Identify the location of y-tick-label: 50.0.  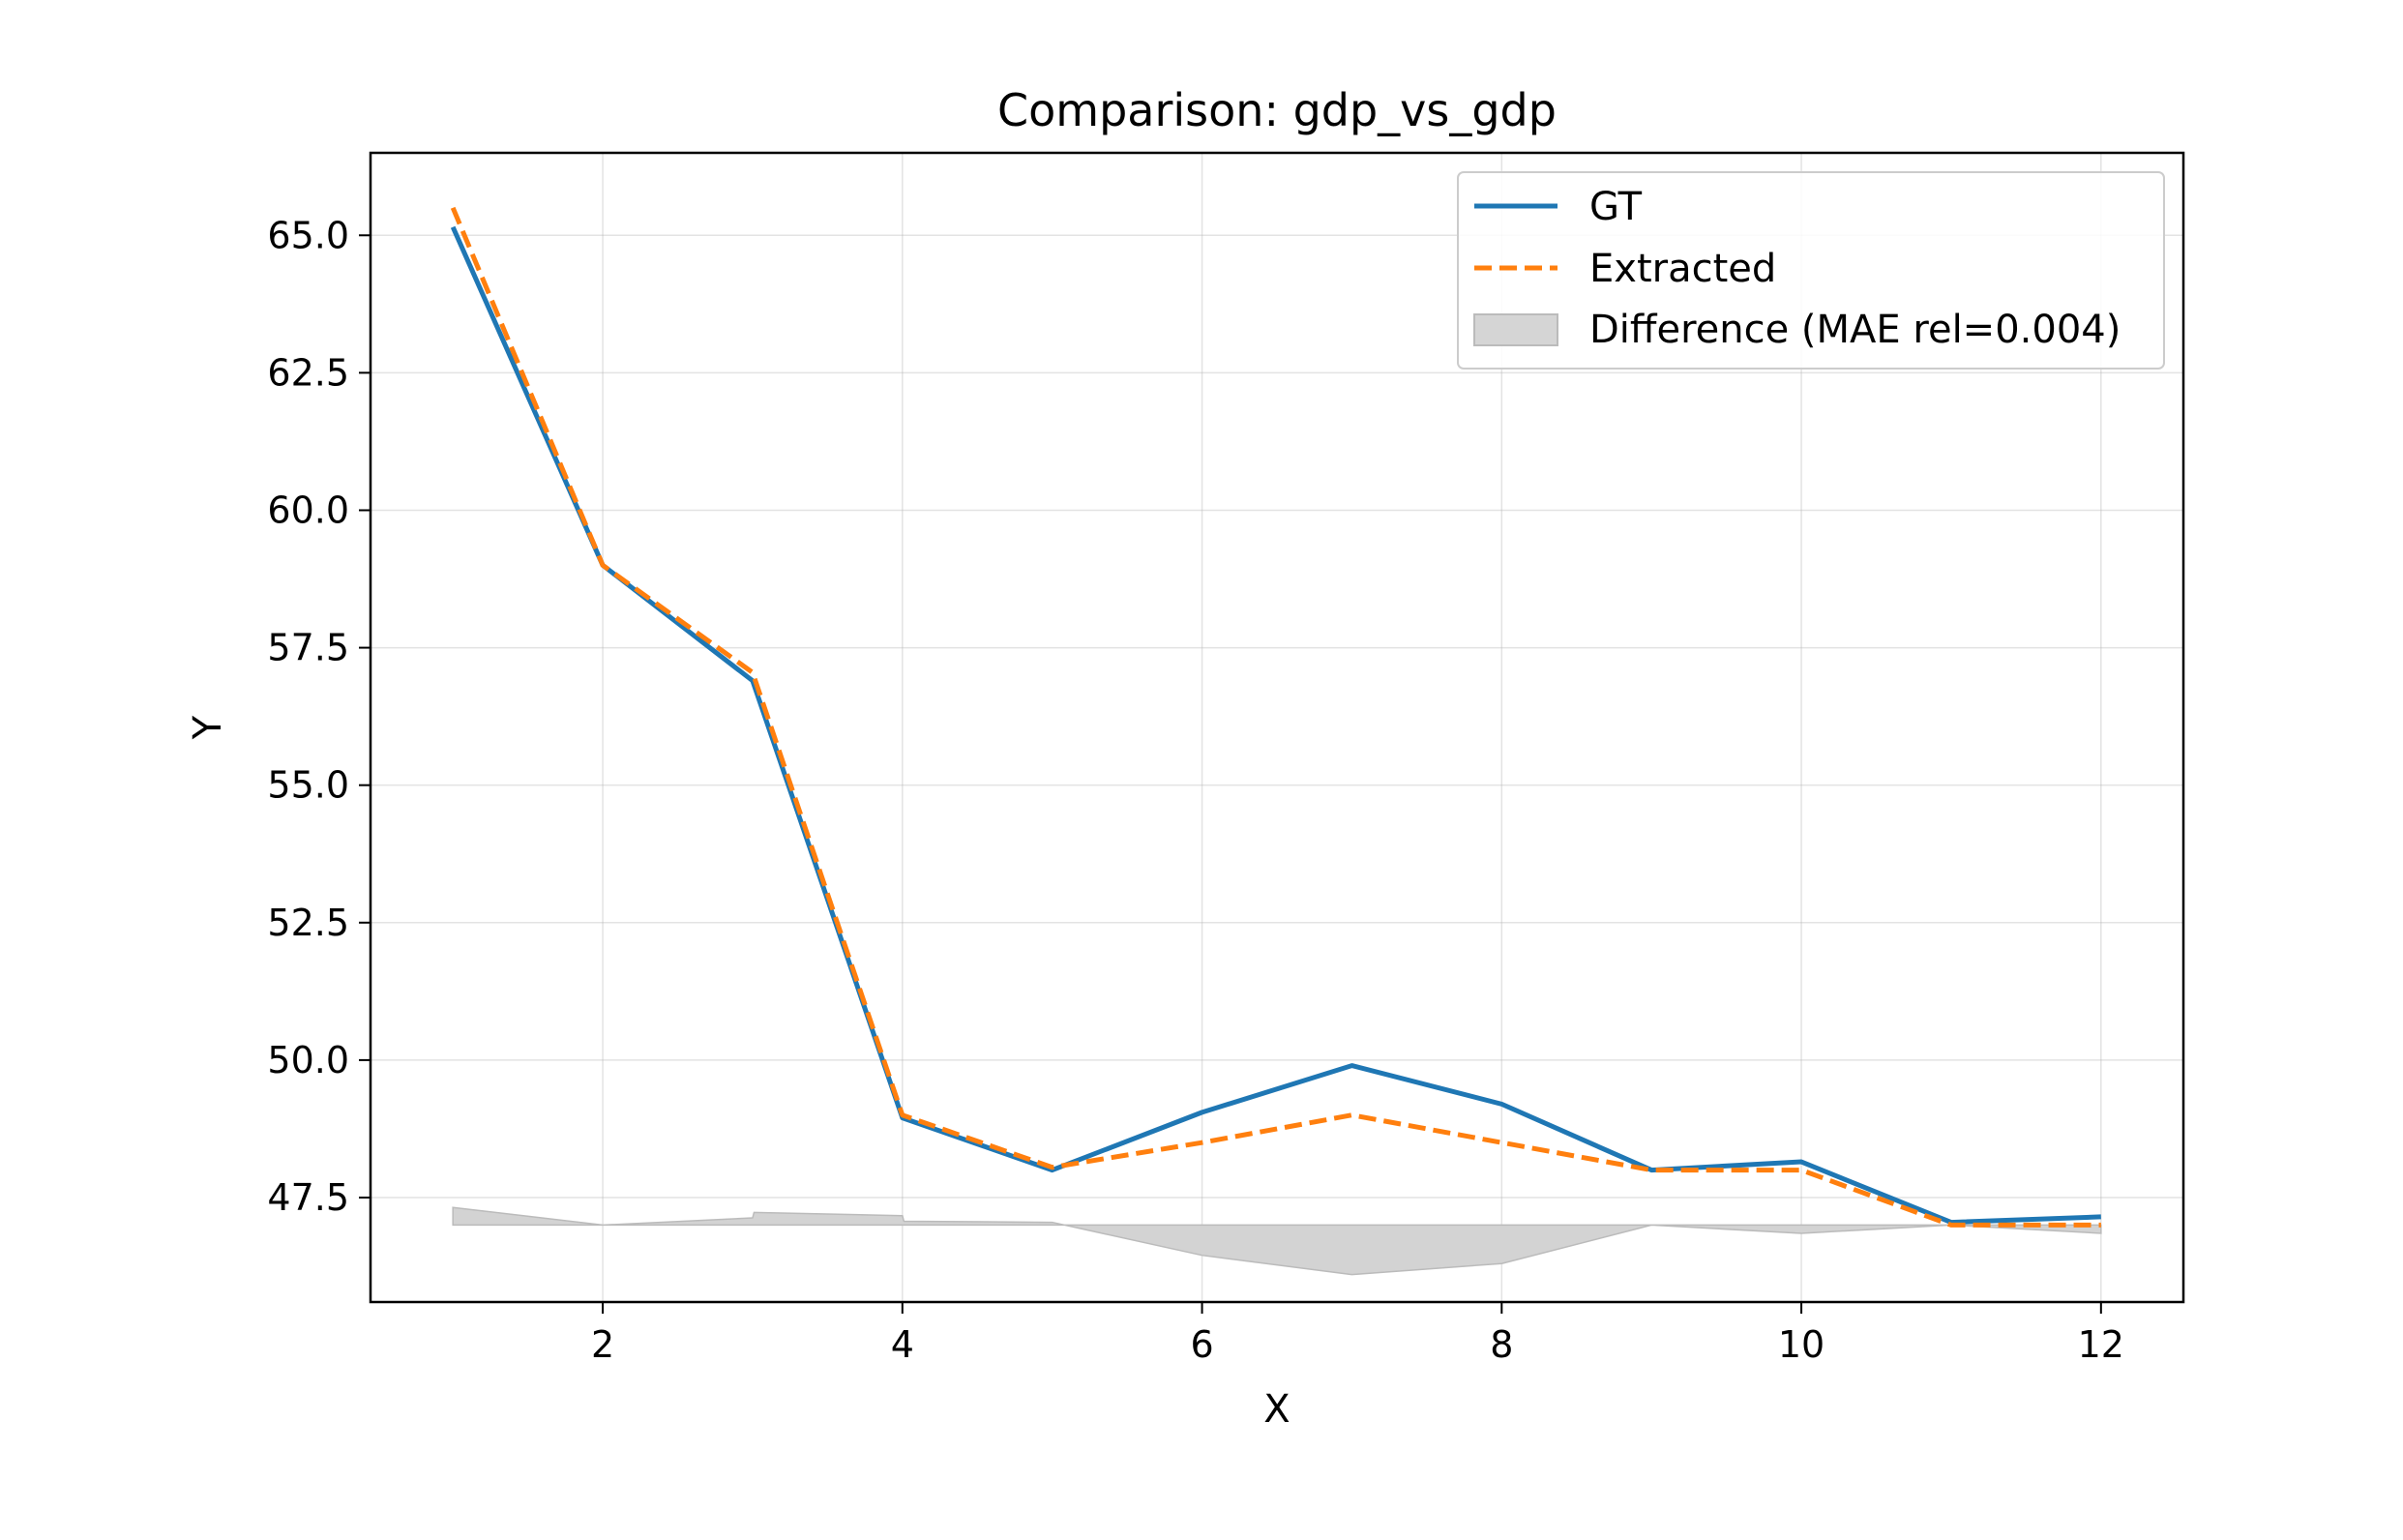
(308, 1060).